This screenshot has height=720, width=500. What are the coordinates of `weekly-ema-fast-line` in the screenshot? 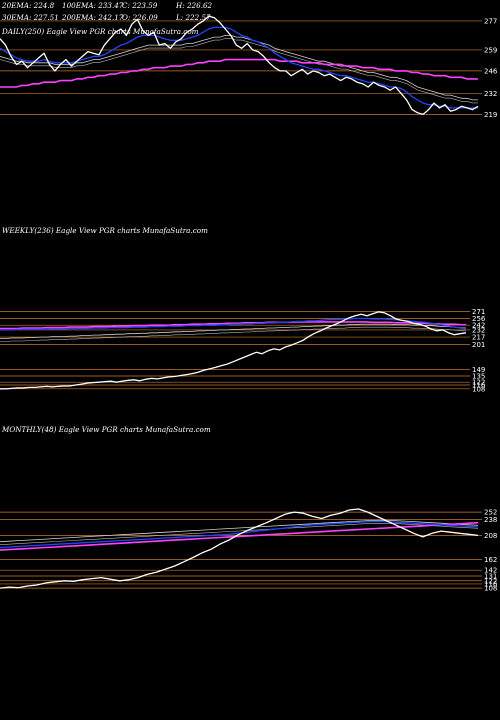 It's located at (233, 324).